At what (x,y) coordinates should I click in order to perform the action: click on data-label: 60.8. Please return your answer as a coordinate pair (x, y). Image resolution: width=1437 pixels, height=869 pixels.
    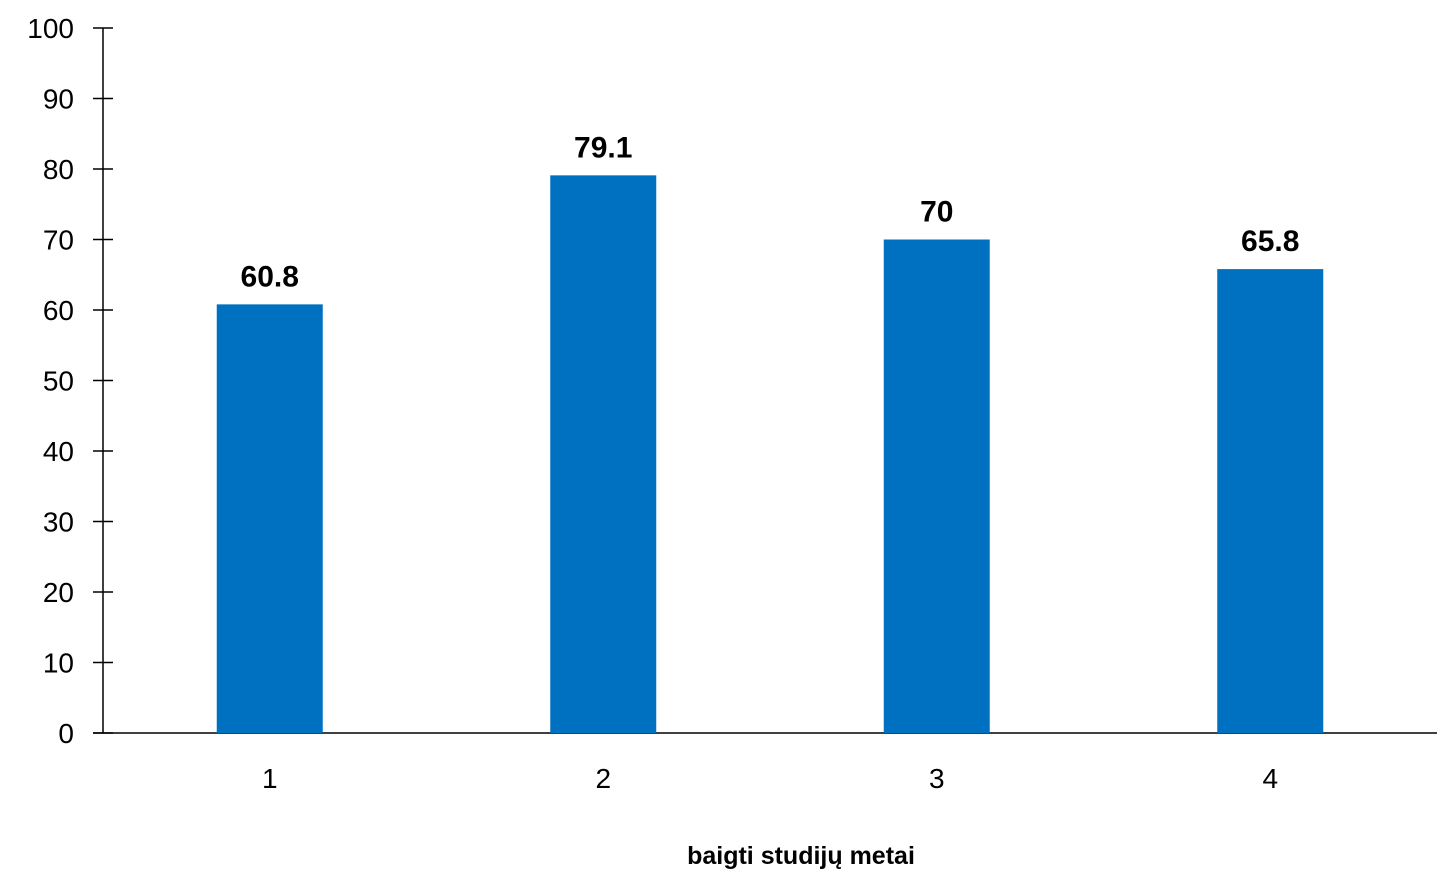
    Looking at the image, I should click on (270, 276).